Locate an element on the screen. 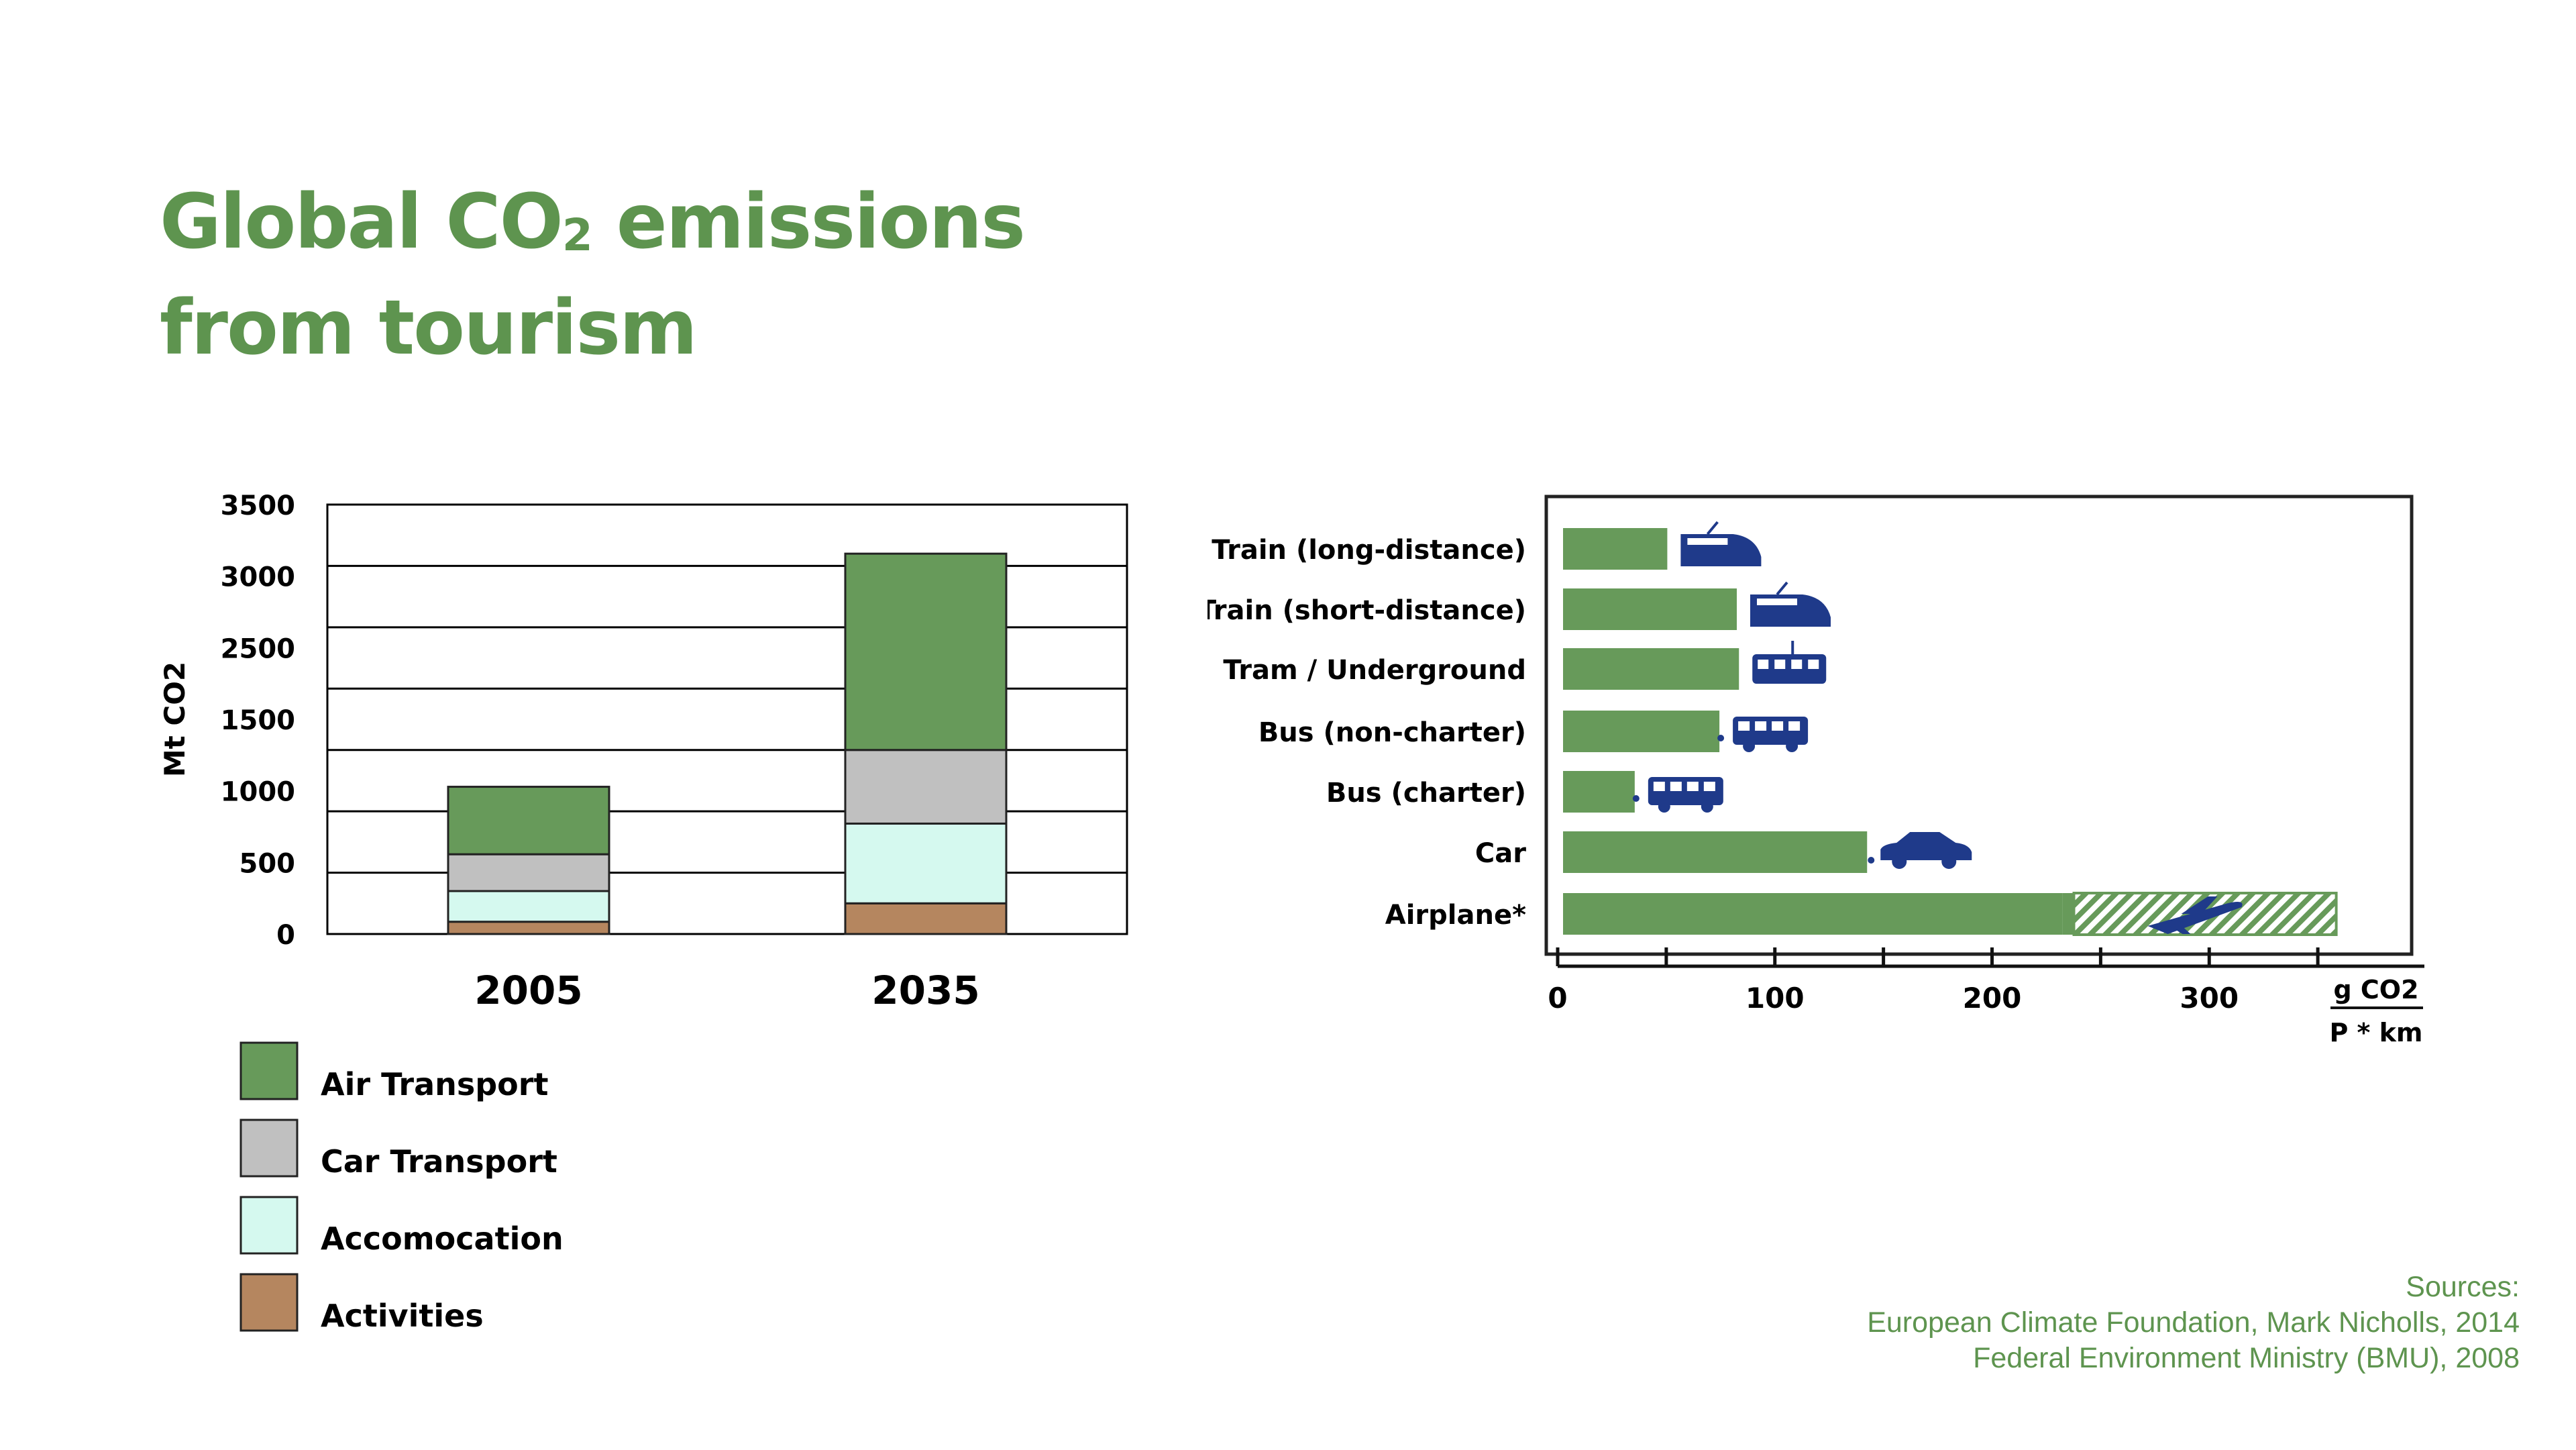 This screenshot has height=1450, width=2576. legend-label: Air Transport is located at coordinates (434, 1084).